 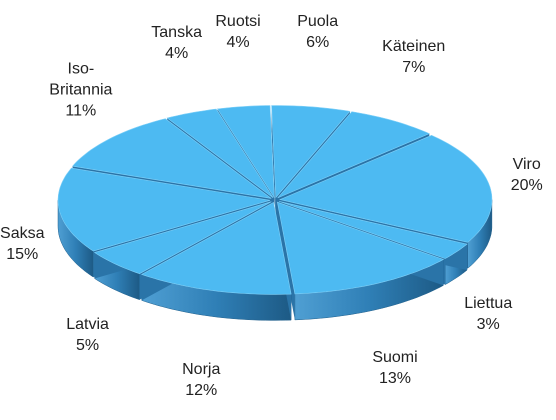 What do you see at coordinates (238, 21) in the screenshot?
I see `category-name: Ruotsi` at bounding box center [238, 21].